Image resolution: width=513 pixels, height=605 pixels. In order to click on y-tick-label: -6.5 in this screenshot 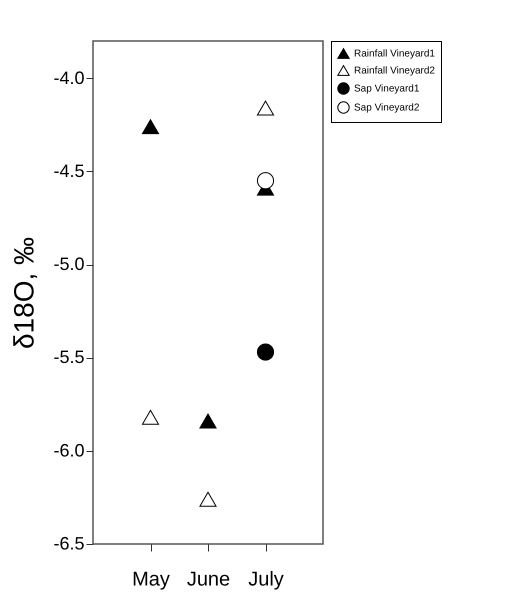, I will do `click(68, 544)`.